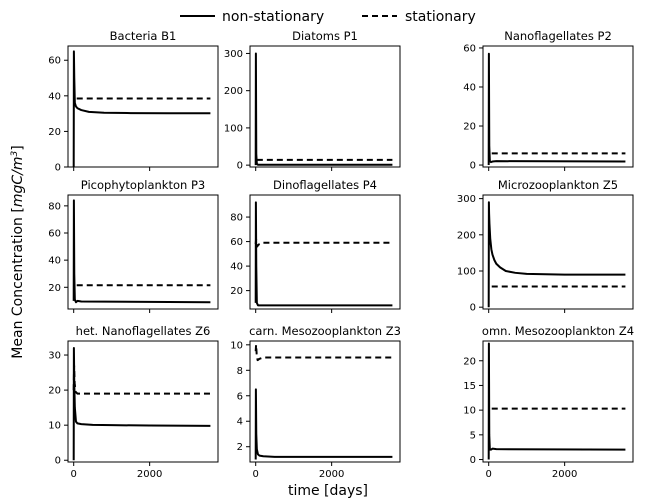 The width and height of the screenshot is (648, 500). I want to click on panel-title: Nanoflagellates P2, so click(558, 36).